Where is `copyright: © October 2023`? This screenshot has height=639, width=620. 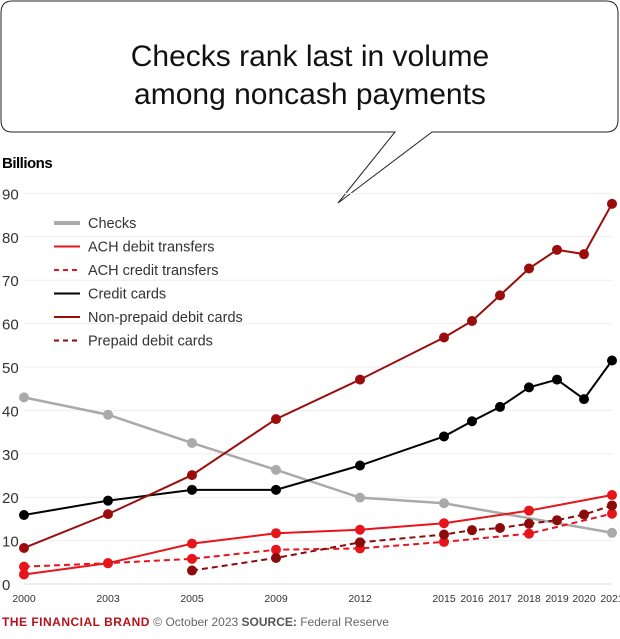 copyright: © October 2023 is located at coordinates (196, 622).